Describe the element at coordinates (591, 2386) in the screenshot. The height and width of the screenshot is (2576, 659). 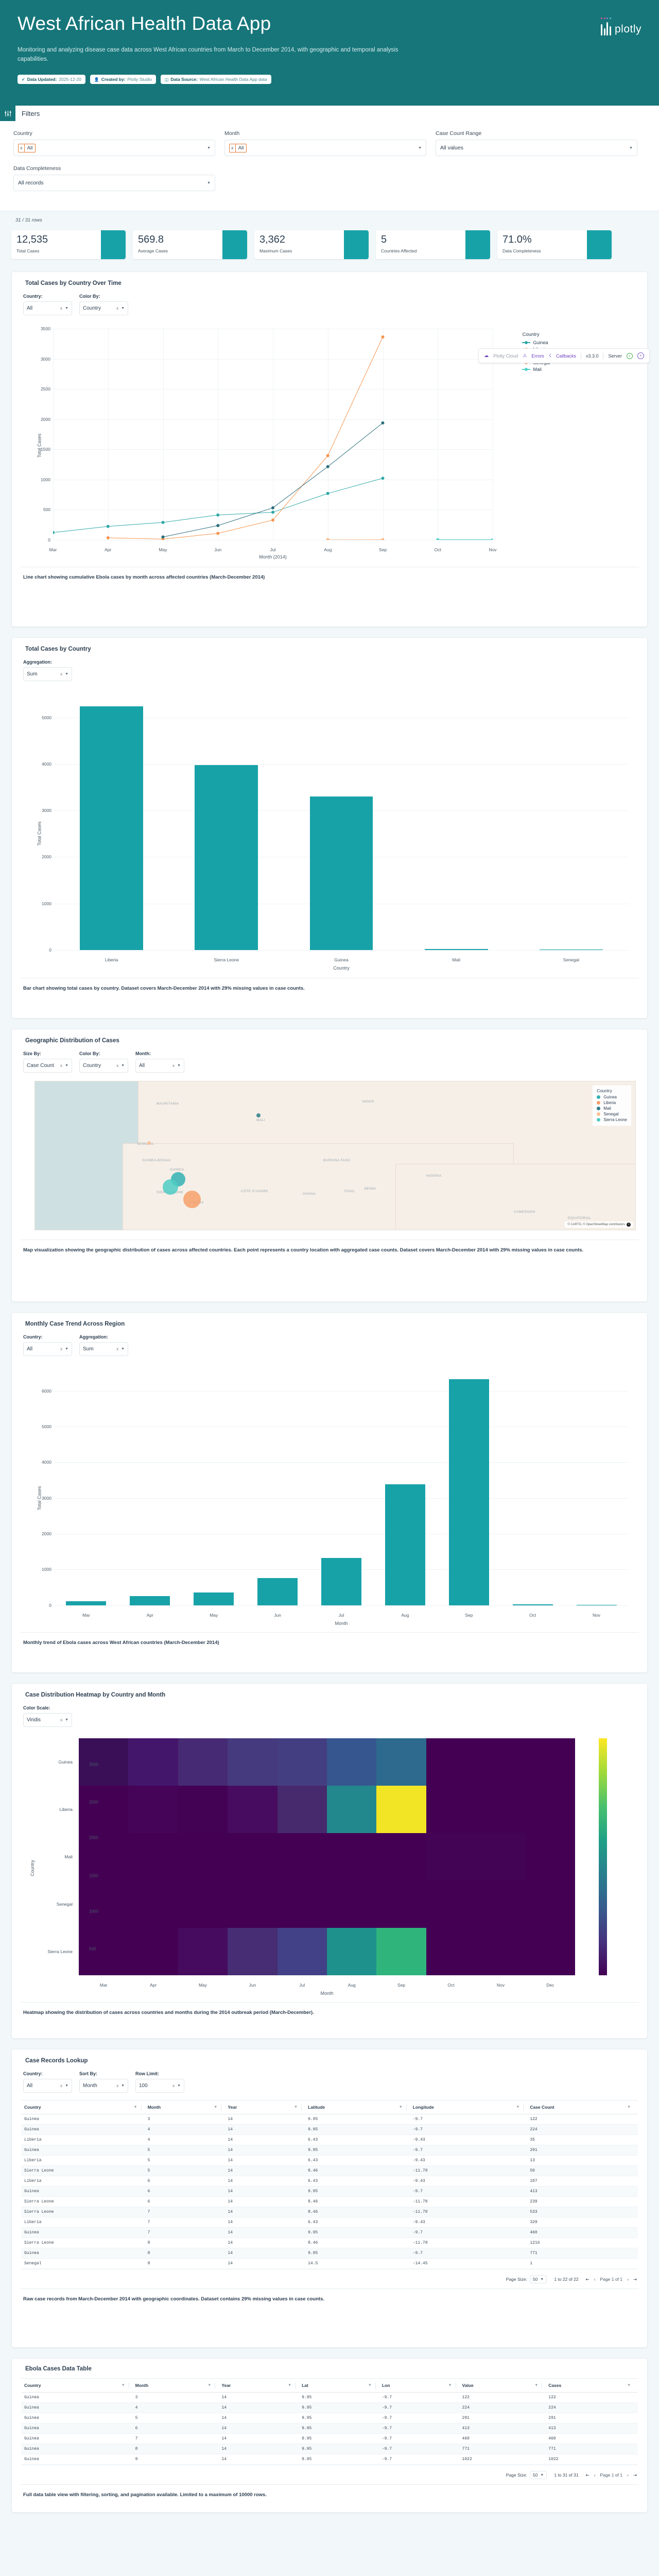
I see `col-cases: Cases ▼` at that location.